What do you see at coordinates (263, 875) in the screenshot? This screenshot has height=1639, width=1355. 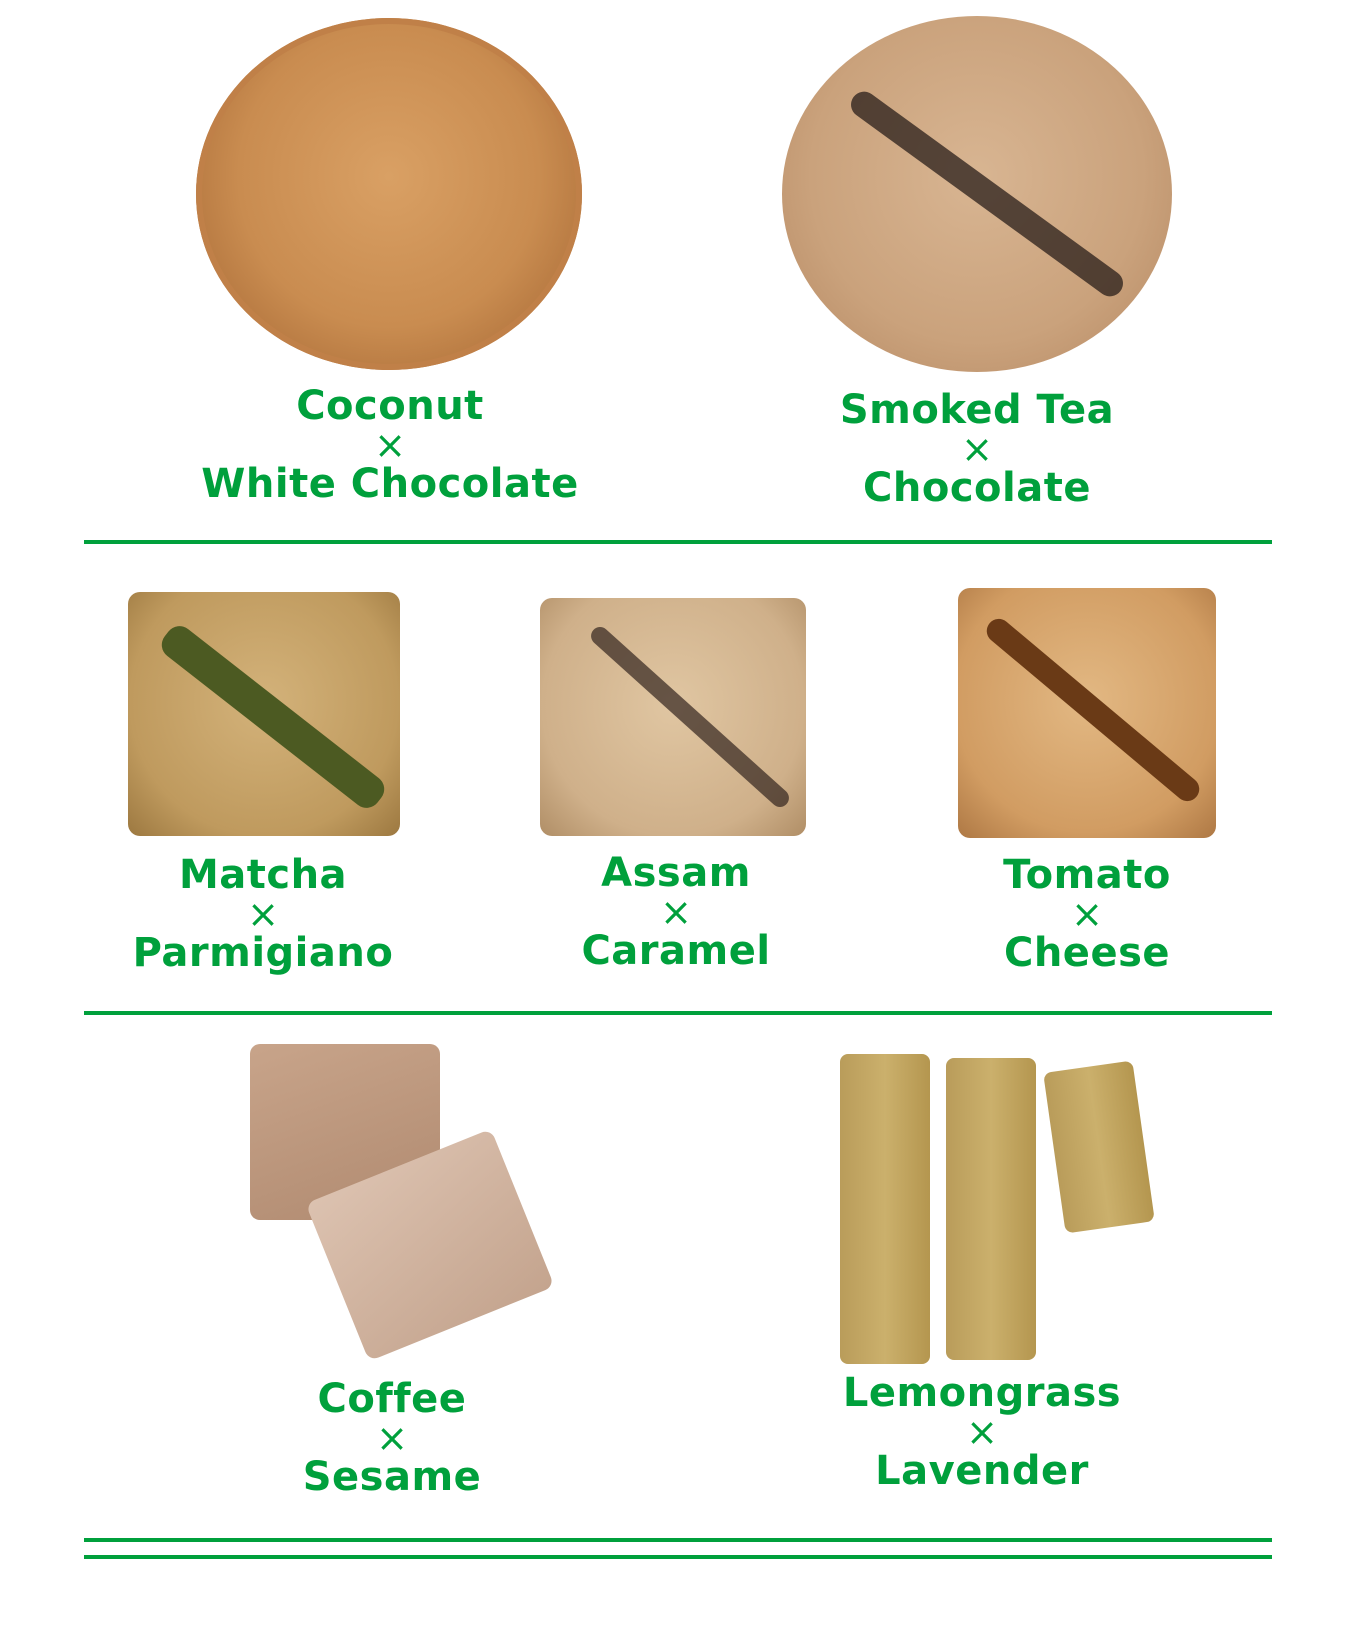 I see `flavor-primary: Matcha` at bounding box center [263, 875].